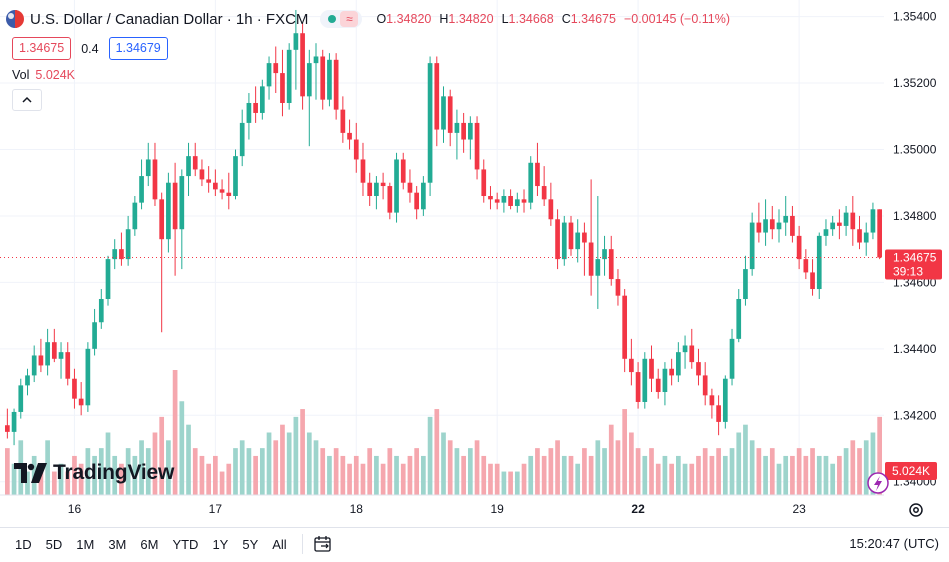  I want to click on price-axis-tick: 1.34200, so click(915, 415).